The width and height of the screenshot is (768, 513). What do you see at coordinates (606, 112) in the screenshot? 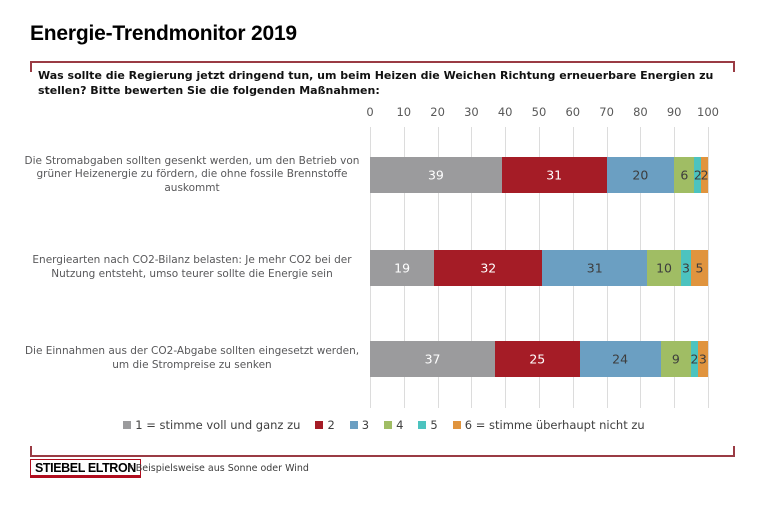
I see `axis-tick-label: 70` at bounding box center [606, 112].